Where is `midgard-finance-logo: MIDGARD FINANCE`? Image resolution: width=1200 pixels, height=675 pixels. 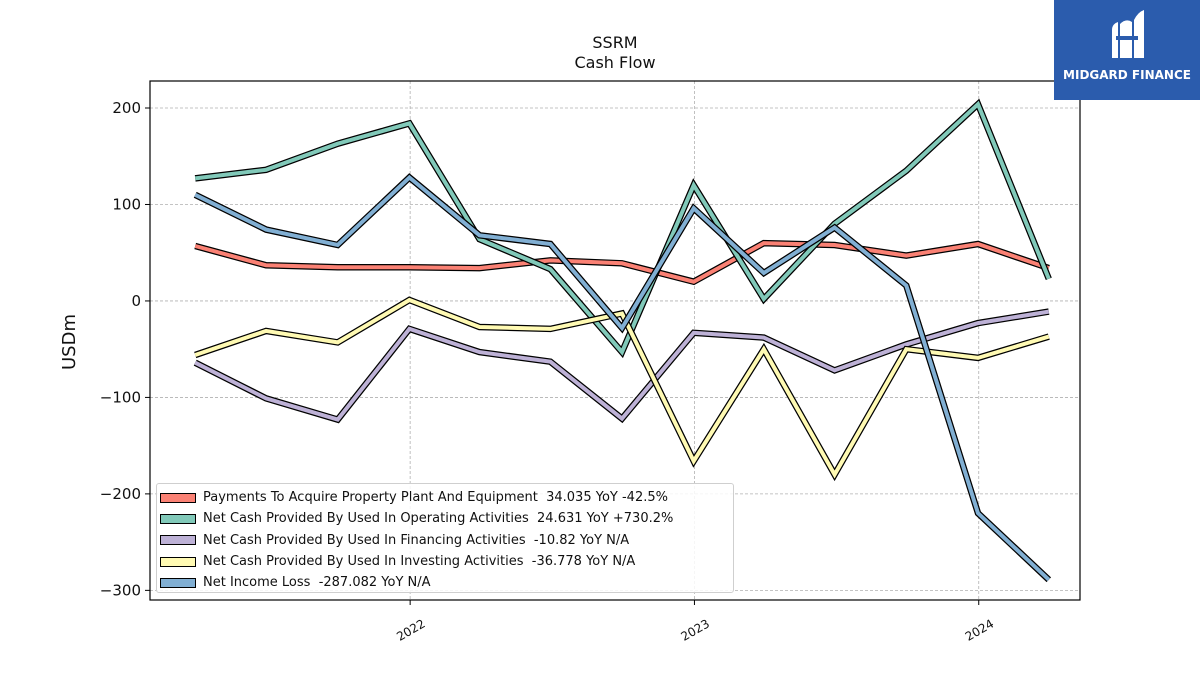 midgard-finance-logo: MIDGARD FINANCE is located at coordinates (1127, 50).